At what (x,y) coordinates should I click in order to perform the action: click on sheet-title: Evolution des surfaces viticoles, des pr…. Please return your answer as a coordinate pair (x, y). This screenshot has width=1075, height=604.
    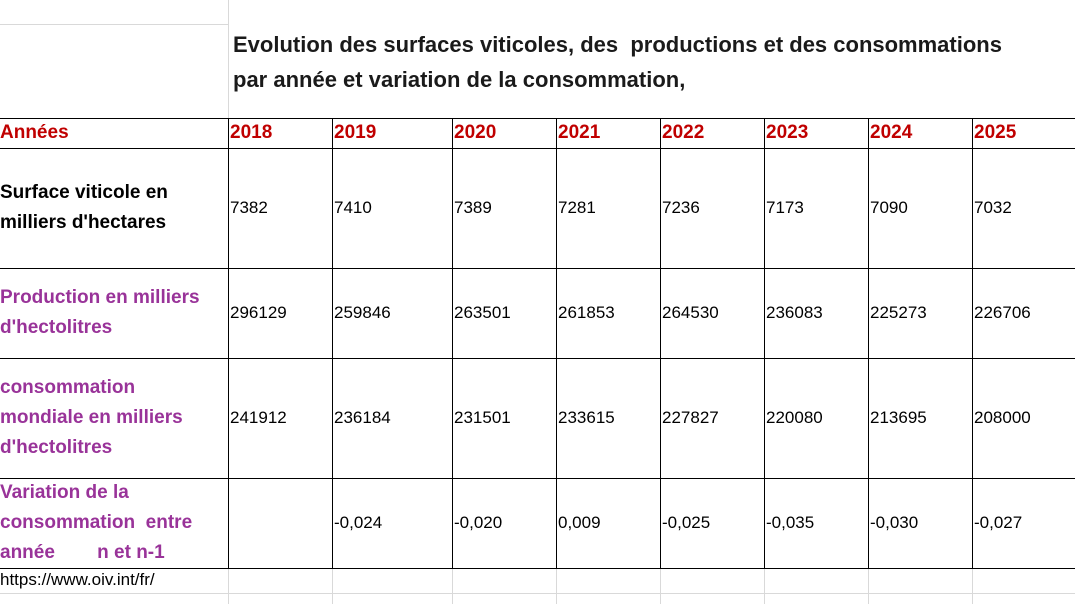
    Looking at the image, I should click on (617, 62).